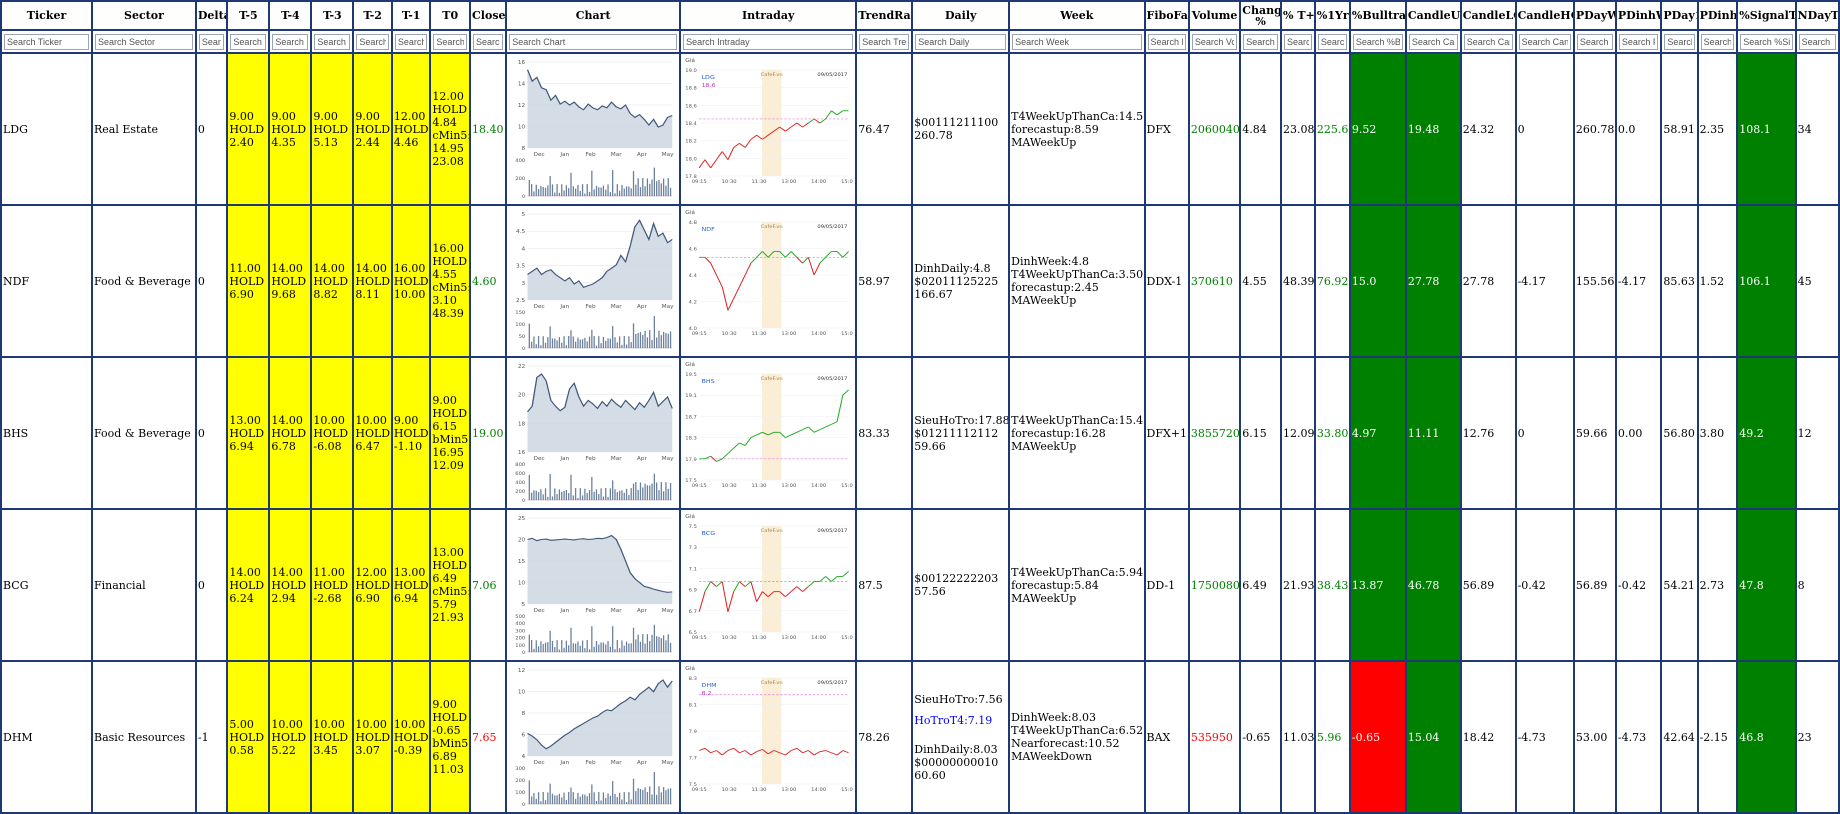 The width and height of the screenshot is (1840, 814). Describe the element at coordinates (642, 611) in the screenshot. I see `chart-month-label: Apr` at that location.